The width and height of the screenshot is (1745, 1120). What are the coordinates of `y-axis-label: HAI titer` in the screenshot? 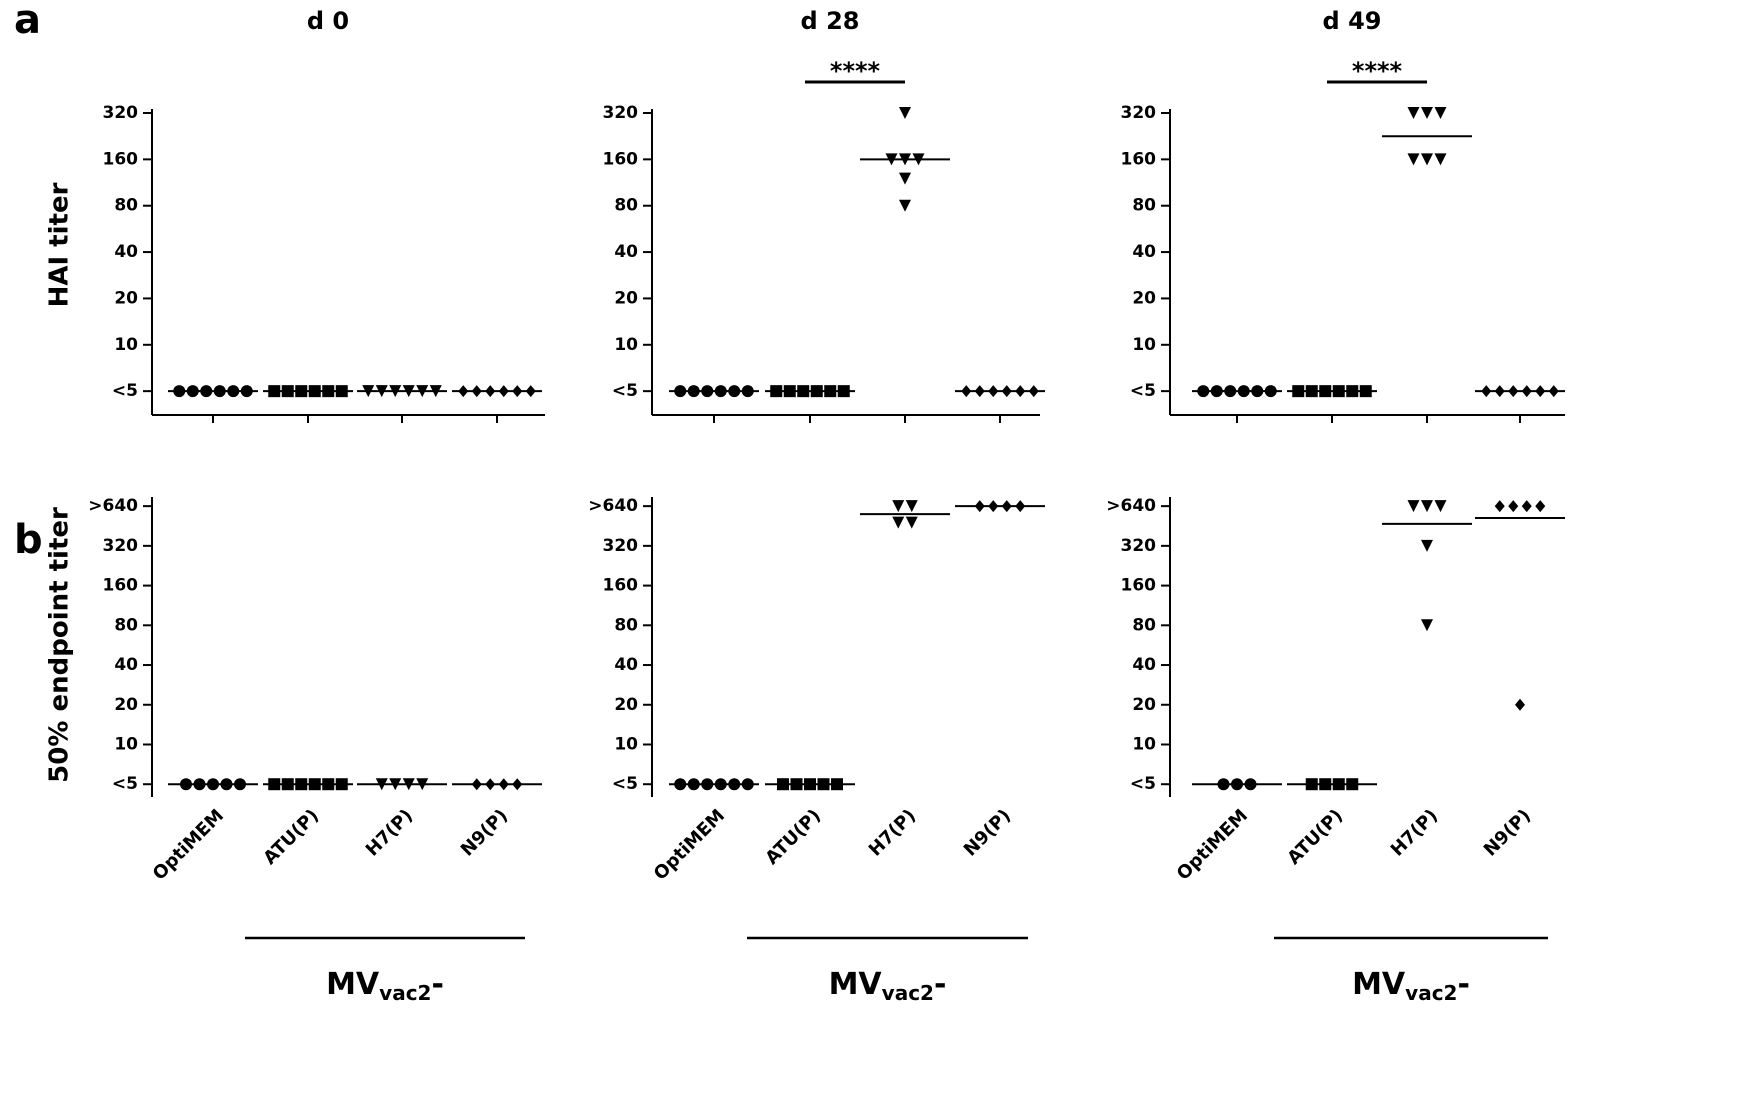 It's located at (60, 244).